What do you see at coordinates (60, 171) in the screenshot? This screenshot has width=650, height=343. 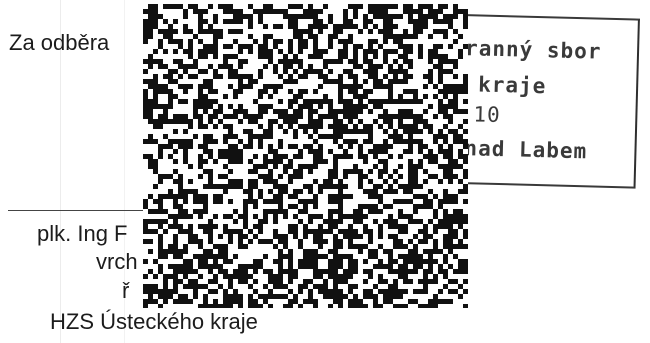 I see `paper-fold-line` at bounding box center [60, 171].